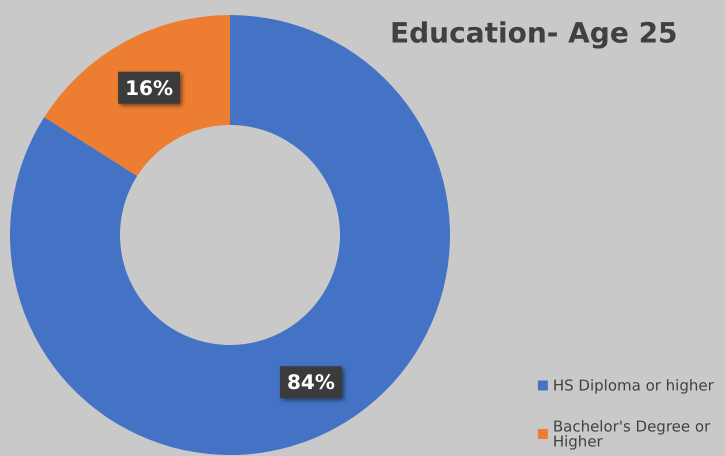 This screenshot has height=456, width=725. What do you see at coordinates (534, 33) in the screenshot?
I see `chart-title: Education- Age 25` at bounding box center [534, 33].